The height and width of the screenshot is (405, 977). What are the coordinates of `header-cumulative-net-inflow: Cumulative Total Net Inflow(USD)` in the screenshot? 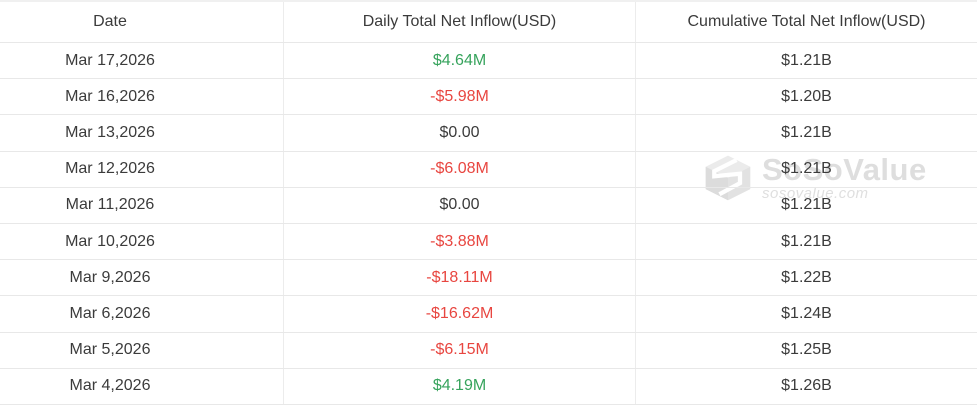 It's located at (806, 22).